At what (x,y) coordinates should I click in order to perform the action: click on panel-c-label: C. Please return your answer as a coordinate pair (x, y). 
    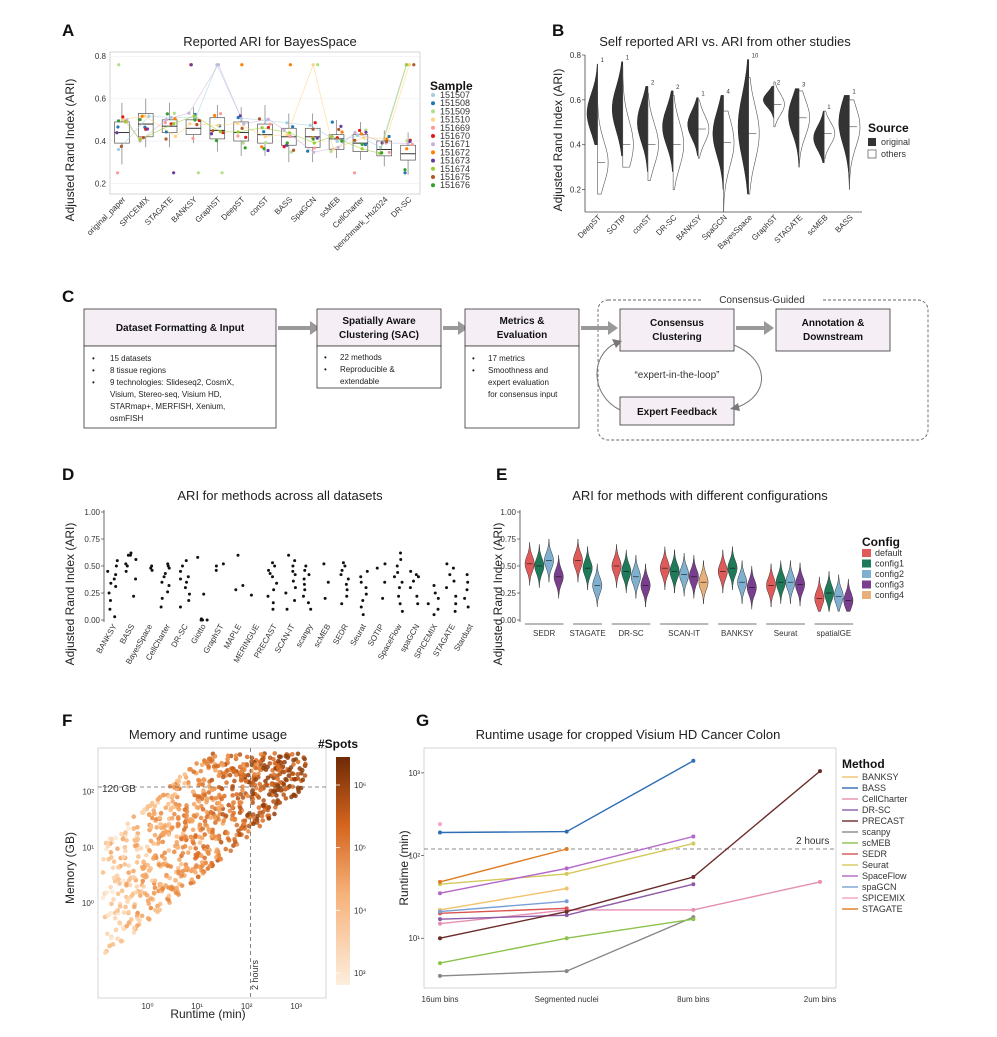
    Looking at the image, I should click on (68, 296).